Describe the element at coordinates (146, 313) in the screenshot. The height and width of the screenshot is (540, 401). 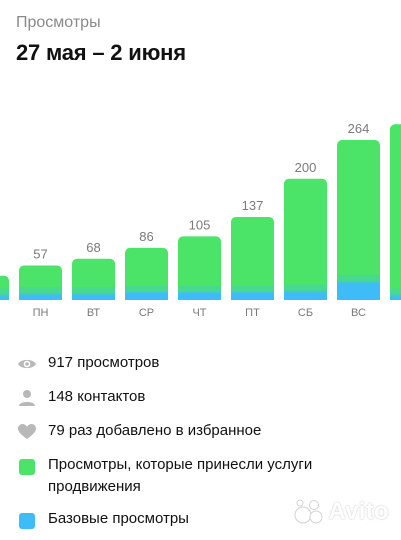
I see `x-tick-label: СР` at that location.